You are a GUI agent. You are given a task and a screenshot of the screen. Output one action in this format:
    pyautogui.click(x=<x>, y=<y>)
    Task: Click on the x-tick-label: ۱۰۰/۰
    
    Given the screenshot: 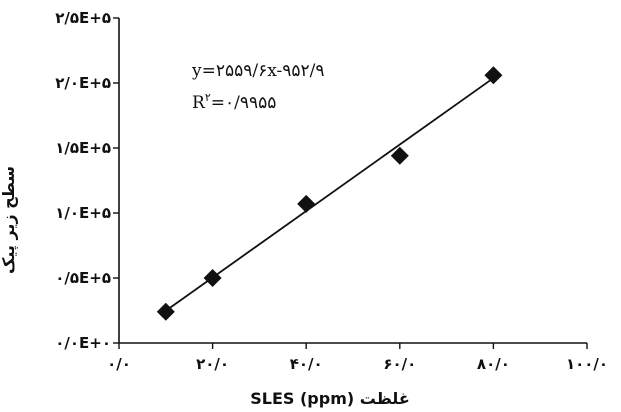 What is the action you would take?
    pyautogui.click(x=587, y=364)
    